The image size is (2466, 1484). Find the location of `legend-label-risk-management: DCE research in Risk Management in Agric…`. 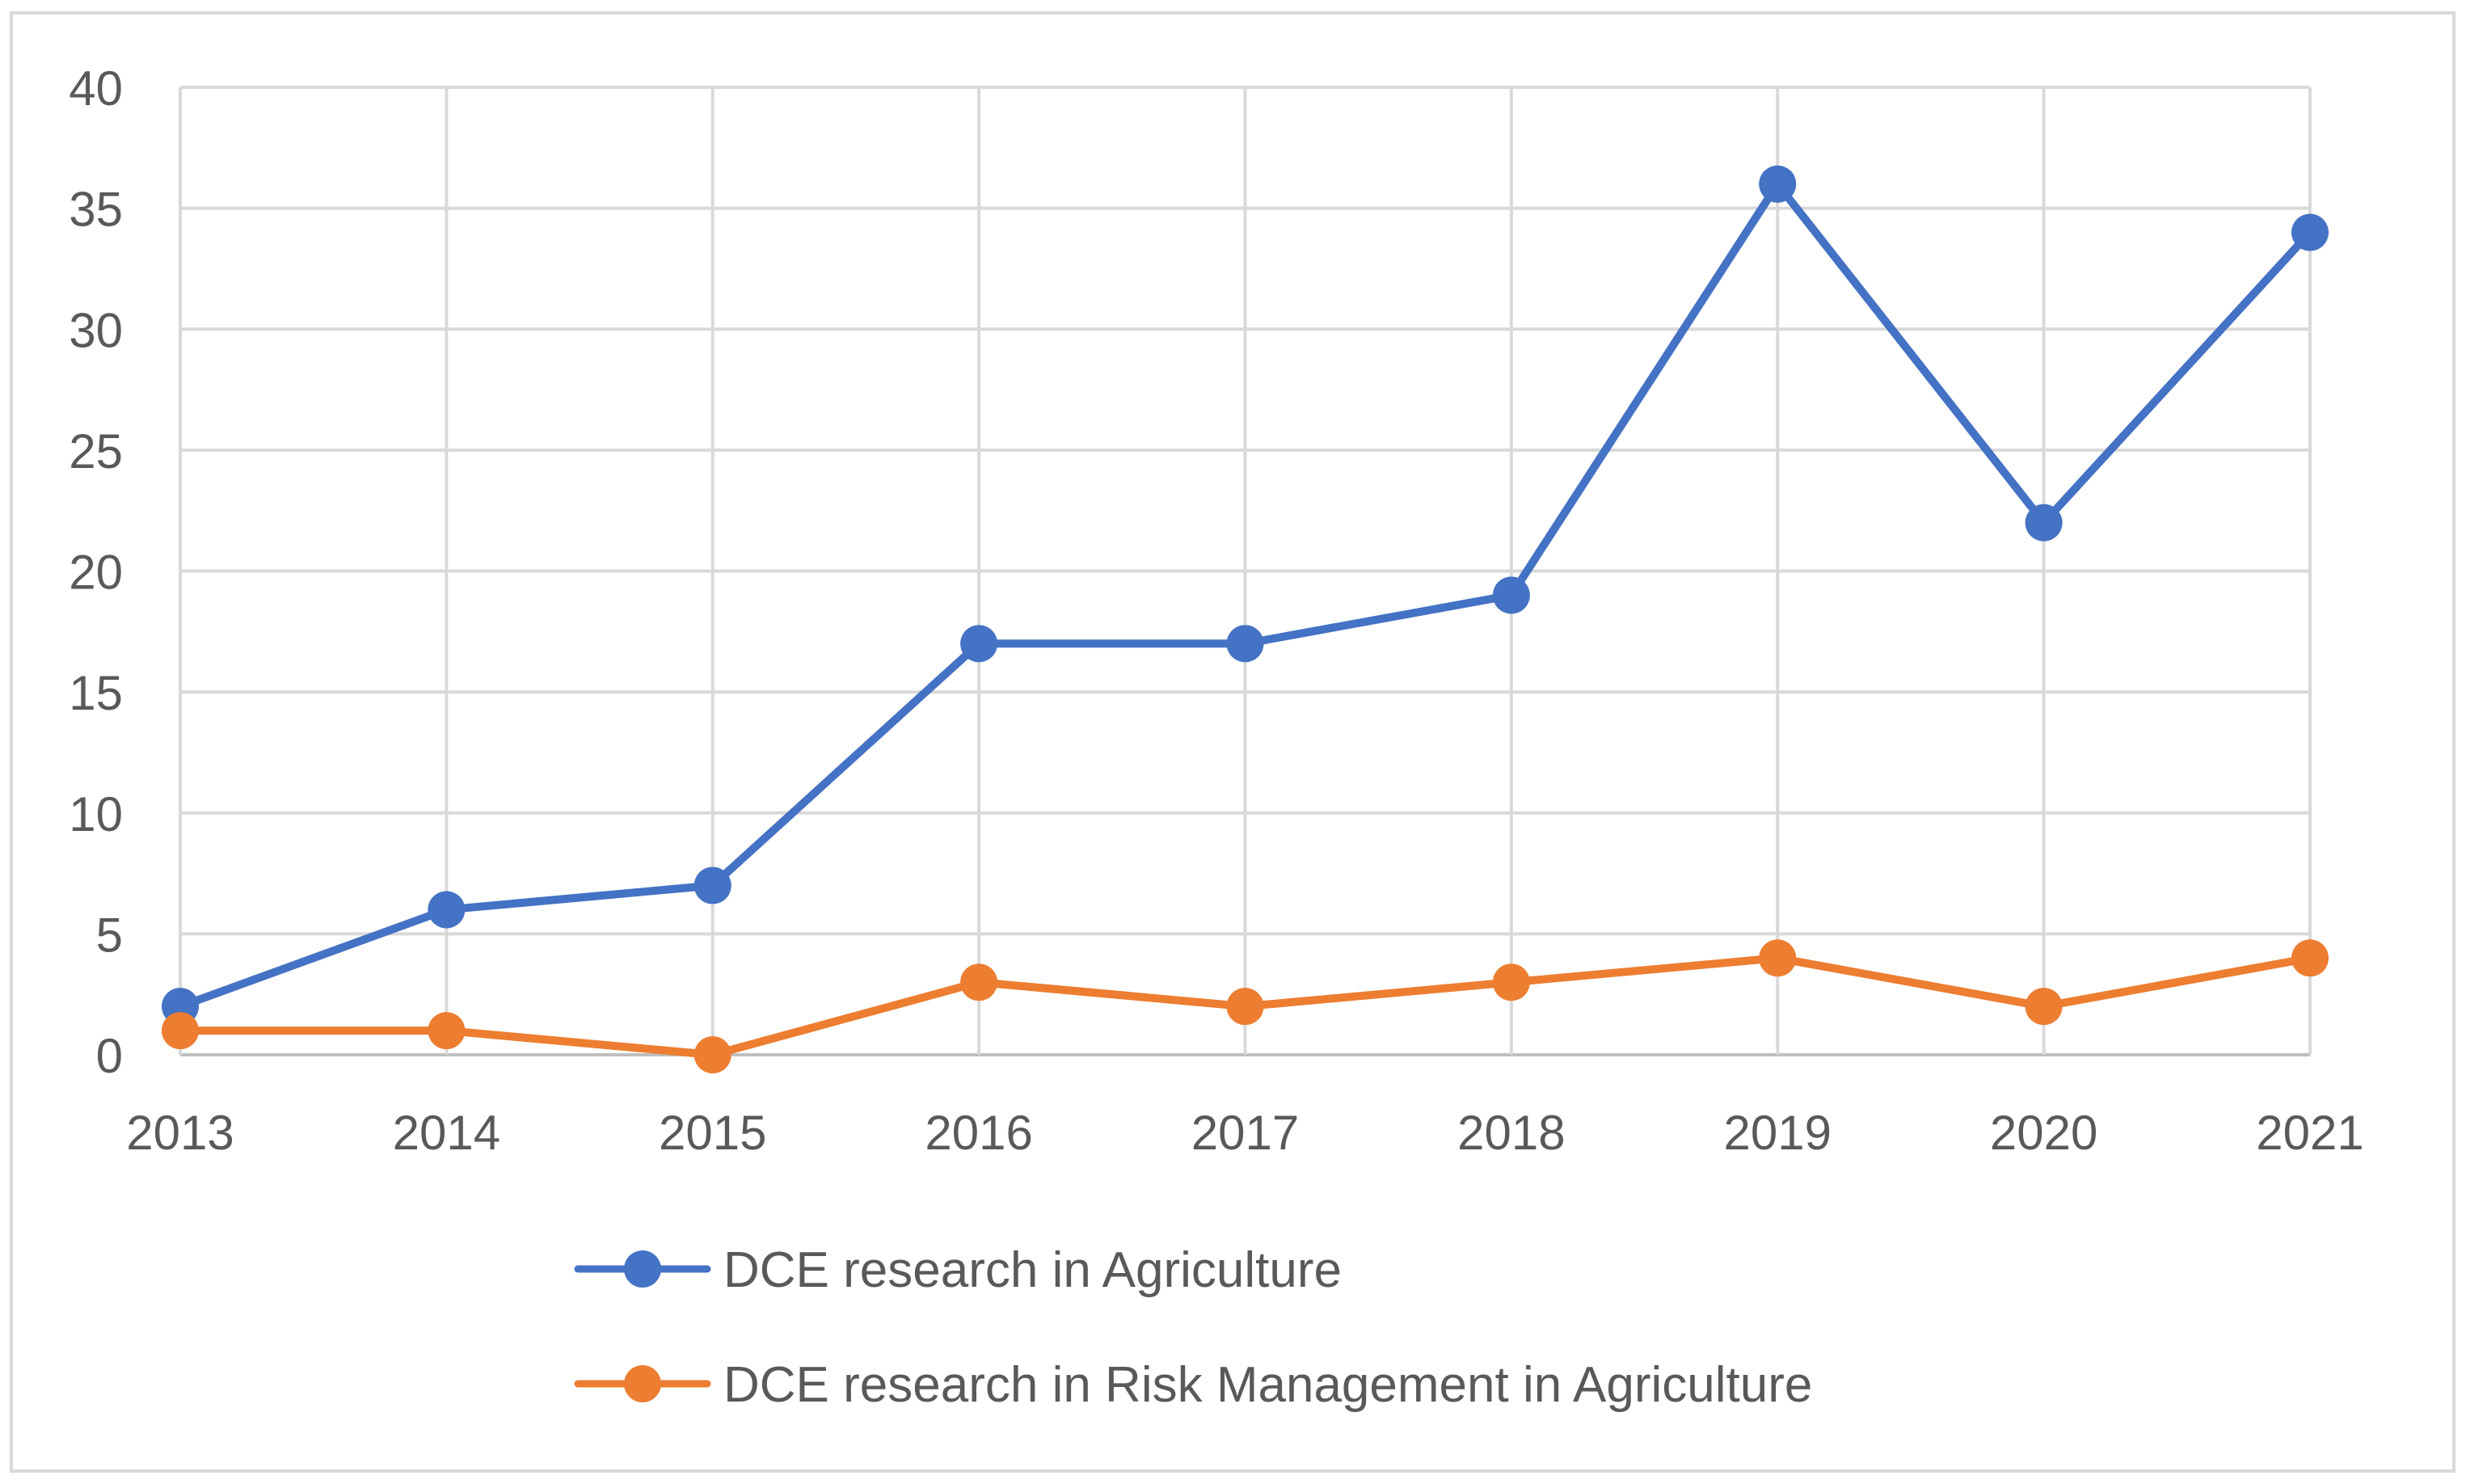

legend-label-risk-management: DCE research in Risk Management in Agric… is located at coordinates (1267, 1385).